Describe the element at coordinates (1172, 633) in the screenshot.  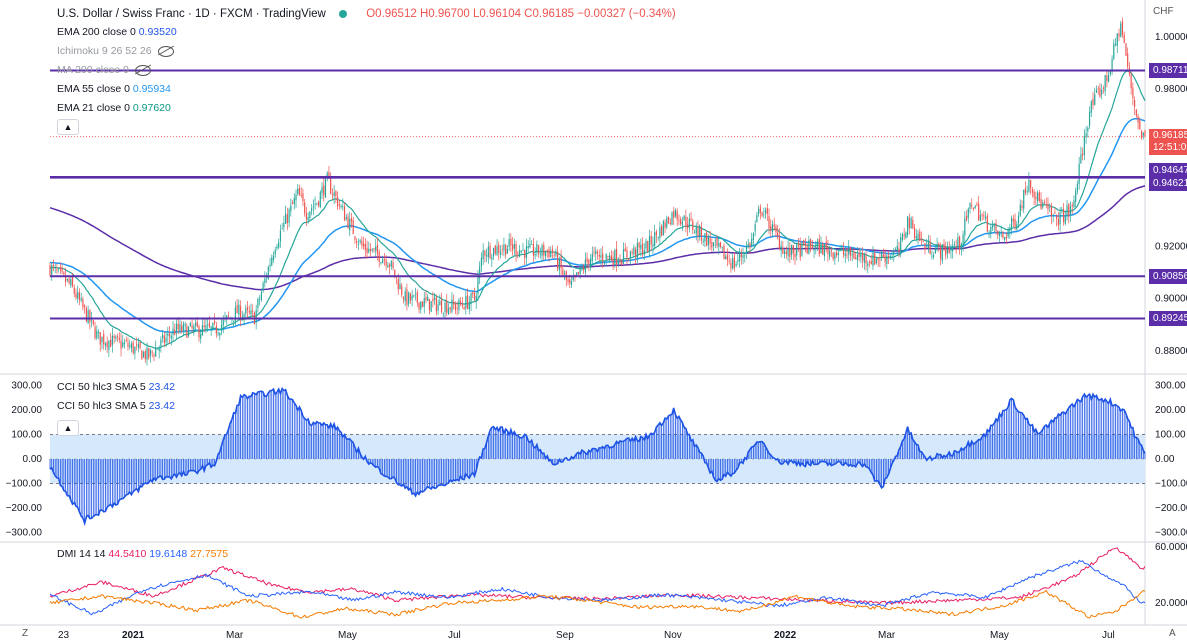
I see `auto-scale-button: A` at that location.